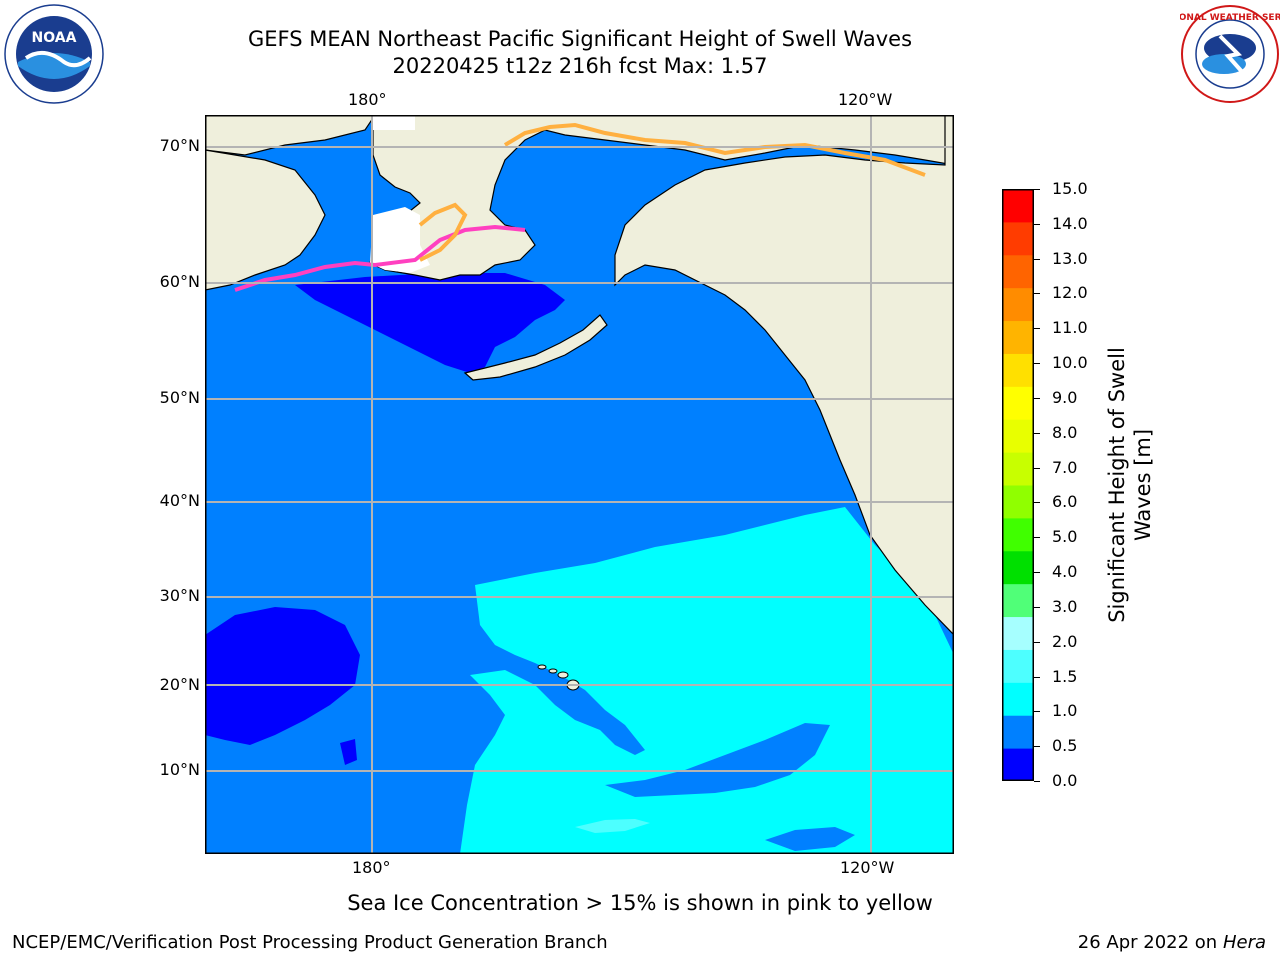  What do you see at coordinates (1070, 363) in the screenshot?
I see `colorbar-tick-label: 10.0` at bounding box center [1070, 363].